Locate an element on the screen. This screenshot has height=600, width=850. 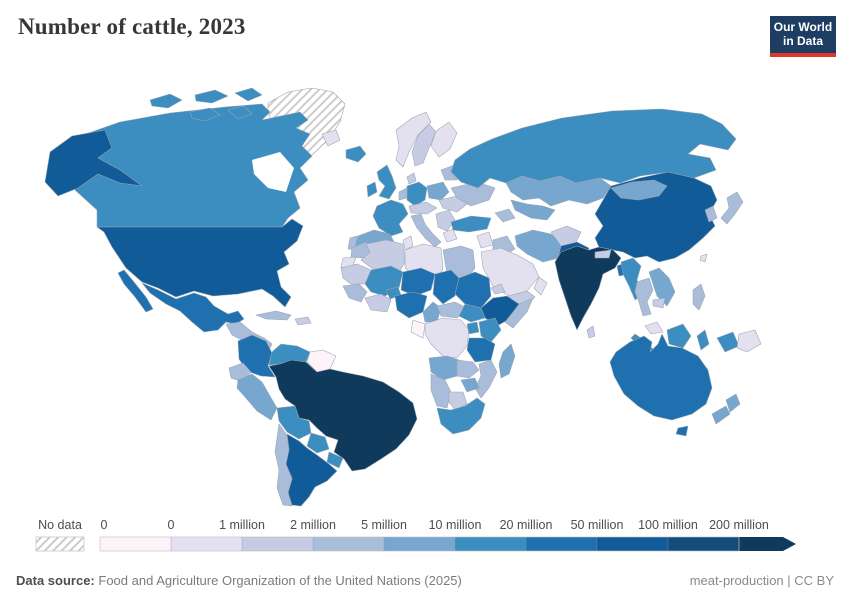
owid-logo-line2: in Data is located at coordinates (802, 40).